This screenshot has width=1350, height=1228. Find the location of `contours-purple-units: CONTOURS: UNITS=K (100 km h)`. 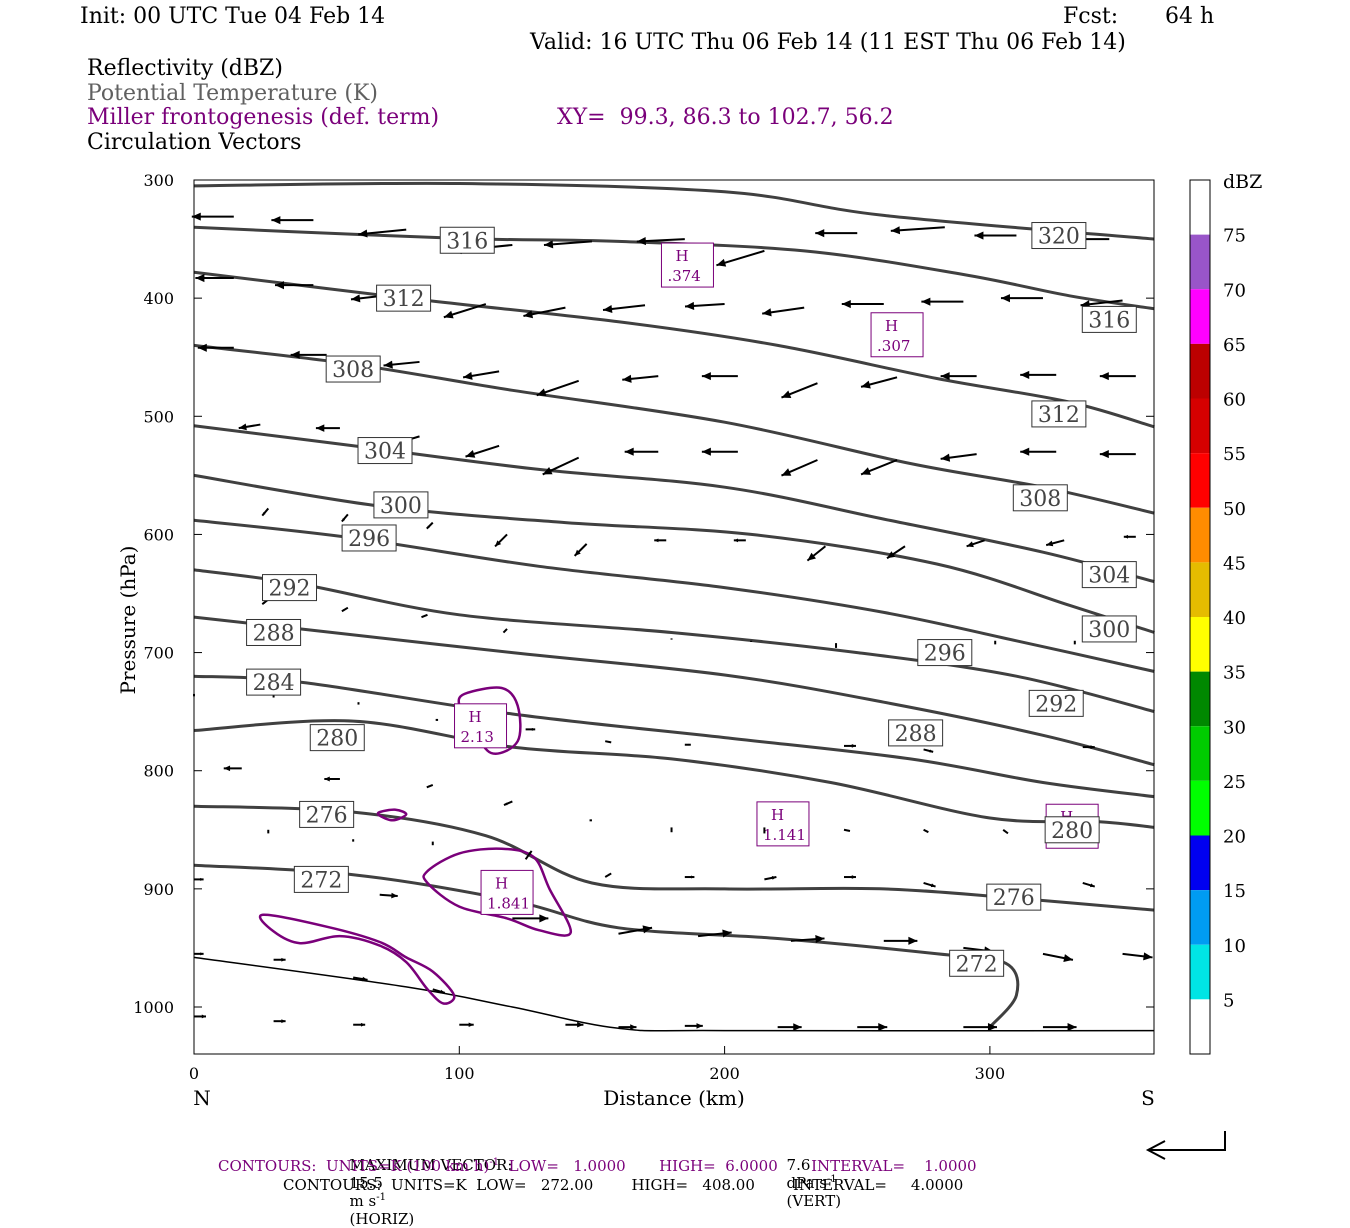

contours-purple-units: CONTOURS: UNITS=K (100 km h) is located at coordinates (354, 1166).